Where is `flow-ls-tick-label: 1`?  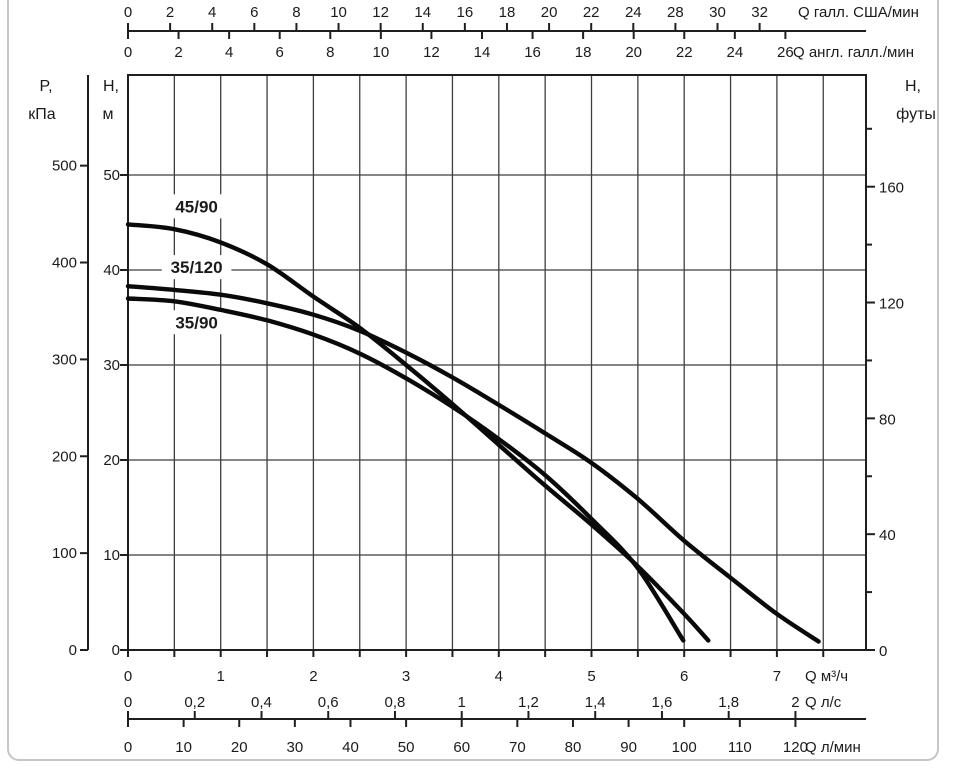
flow-ls-tick-label: 1 is located at coordinates (462, 702).